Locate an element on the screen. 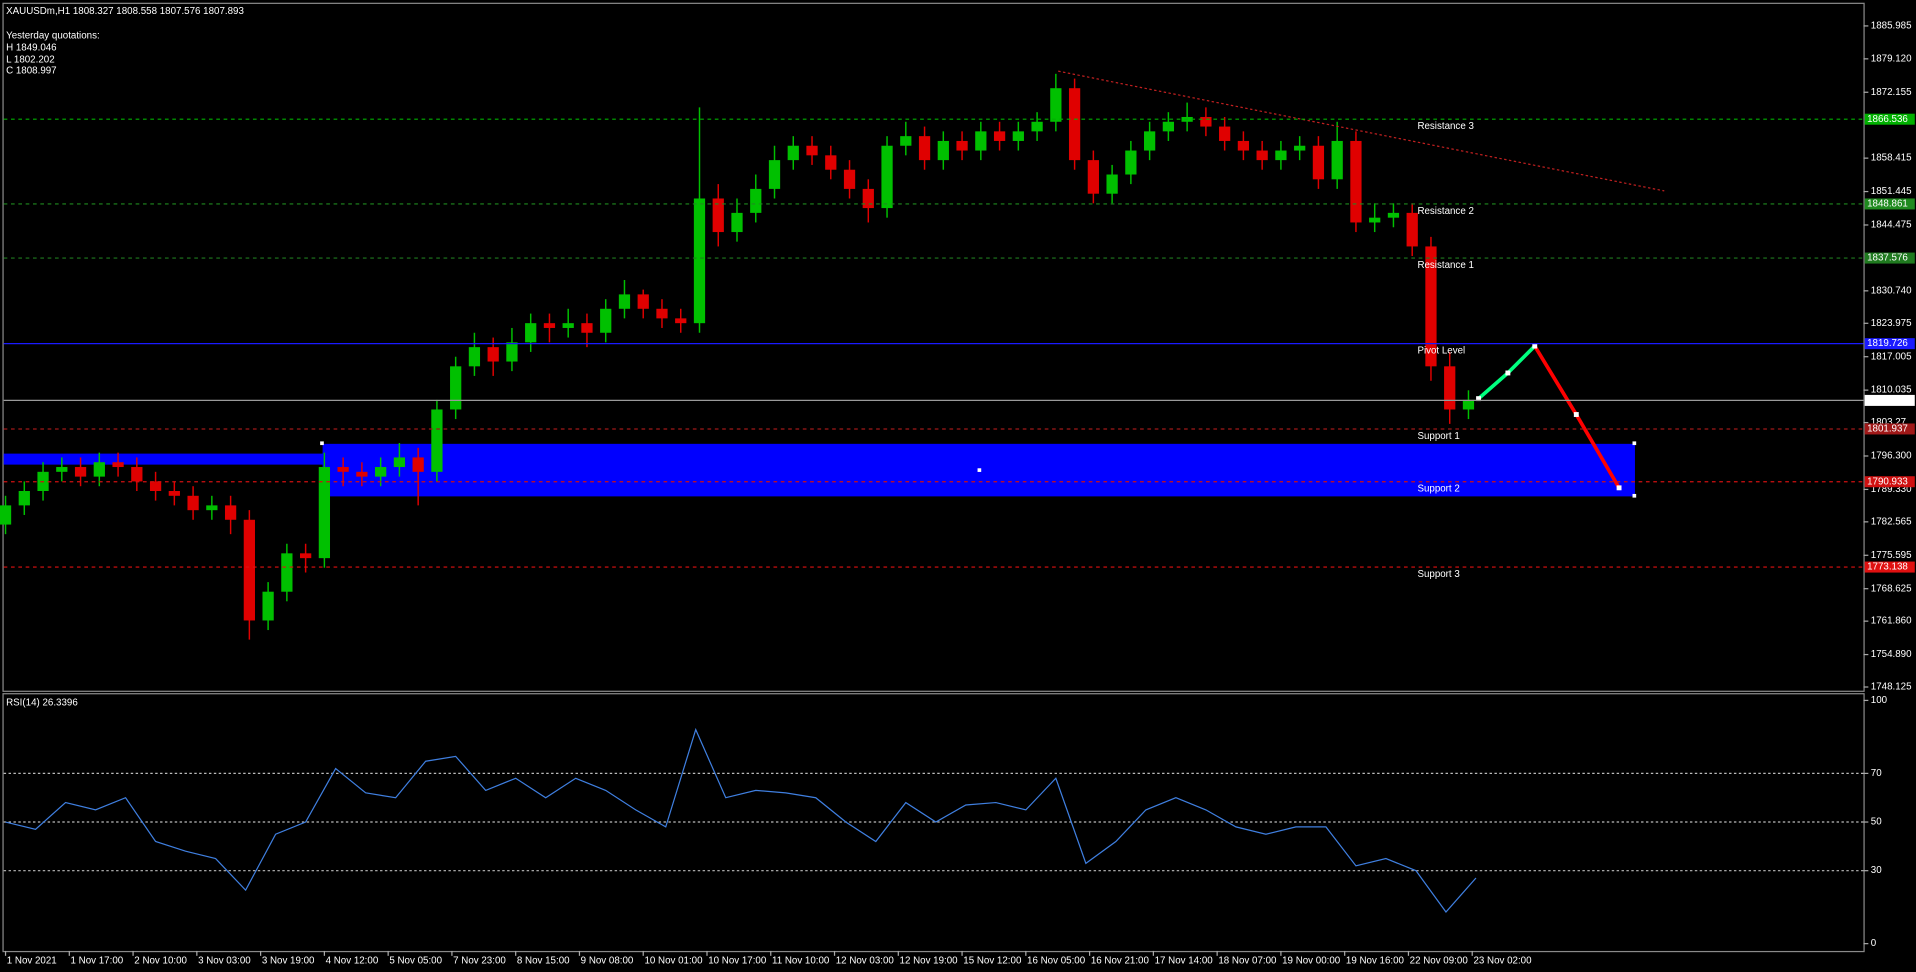  y-tick-label: 1782.565 is located at coordinates (1891, 521).